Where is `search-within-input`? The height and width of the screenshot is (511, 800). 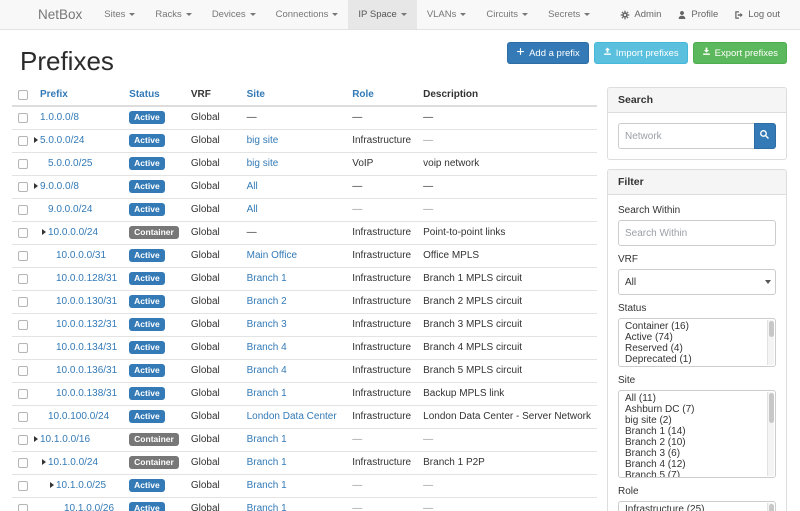 search-within-input is located at coordinates (697, 233).